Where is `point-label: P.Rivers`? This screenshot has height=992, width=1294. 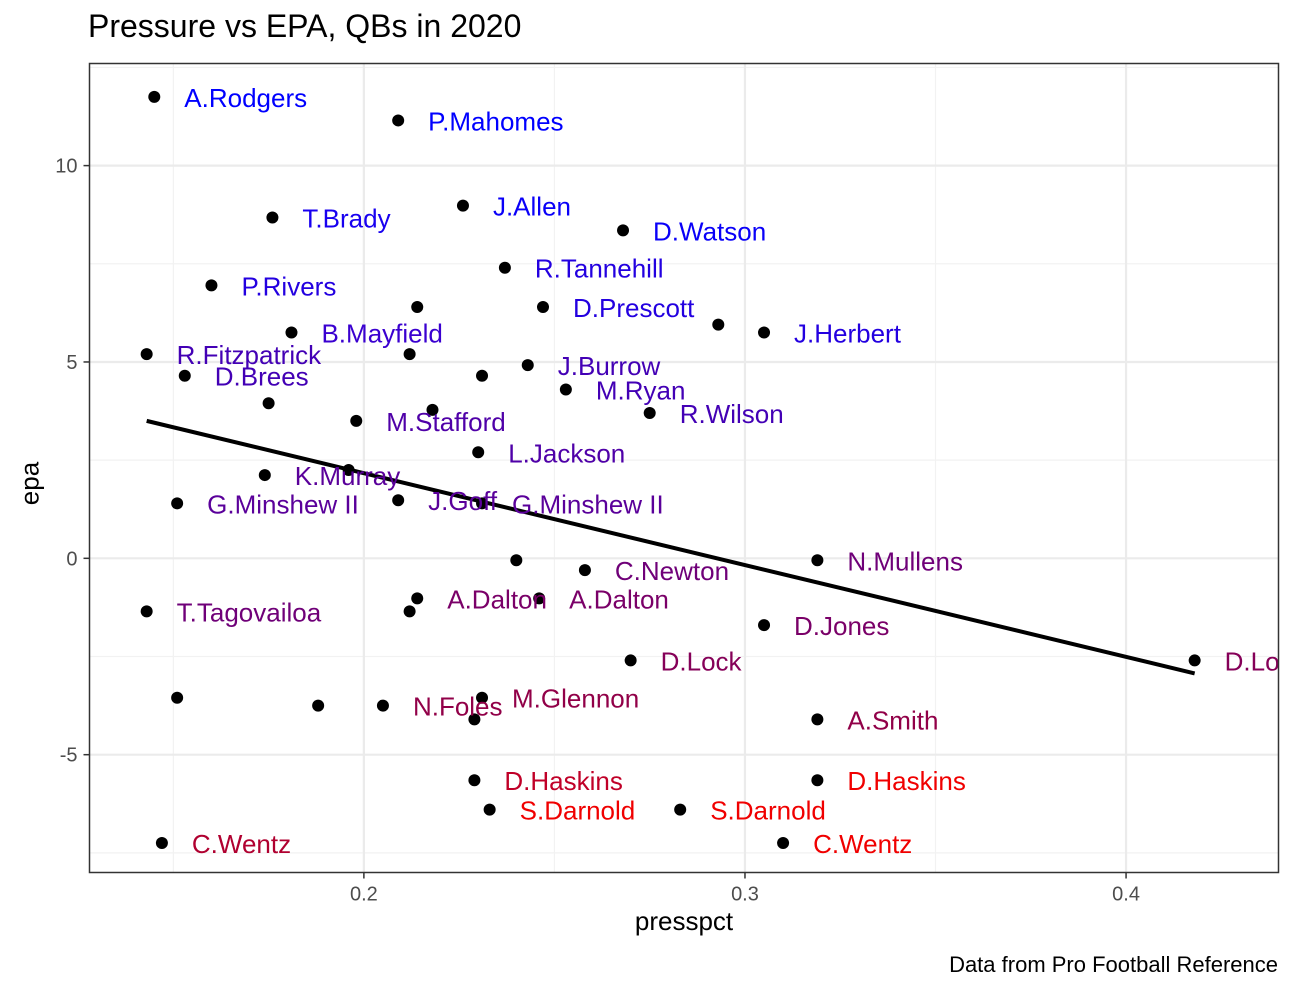
point-label: P.Rivers is located at coordinates (288, 286).